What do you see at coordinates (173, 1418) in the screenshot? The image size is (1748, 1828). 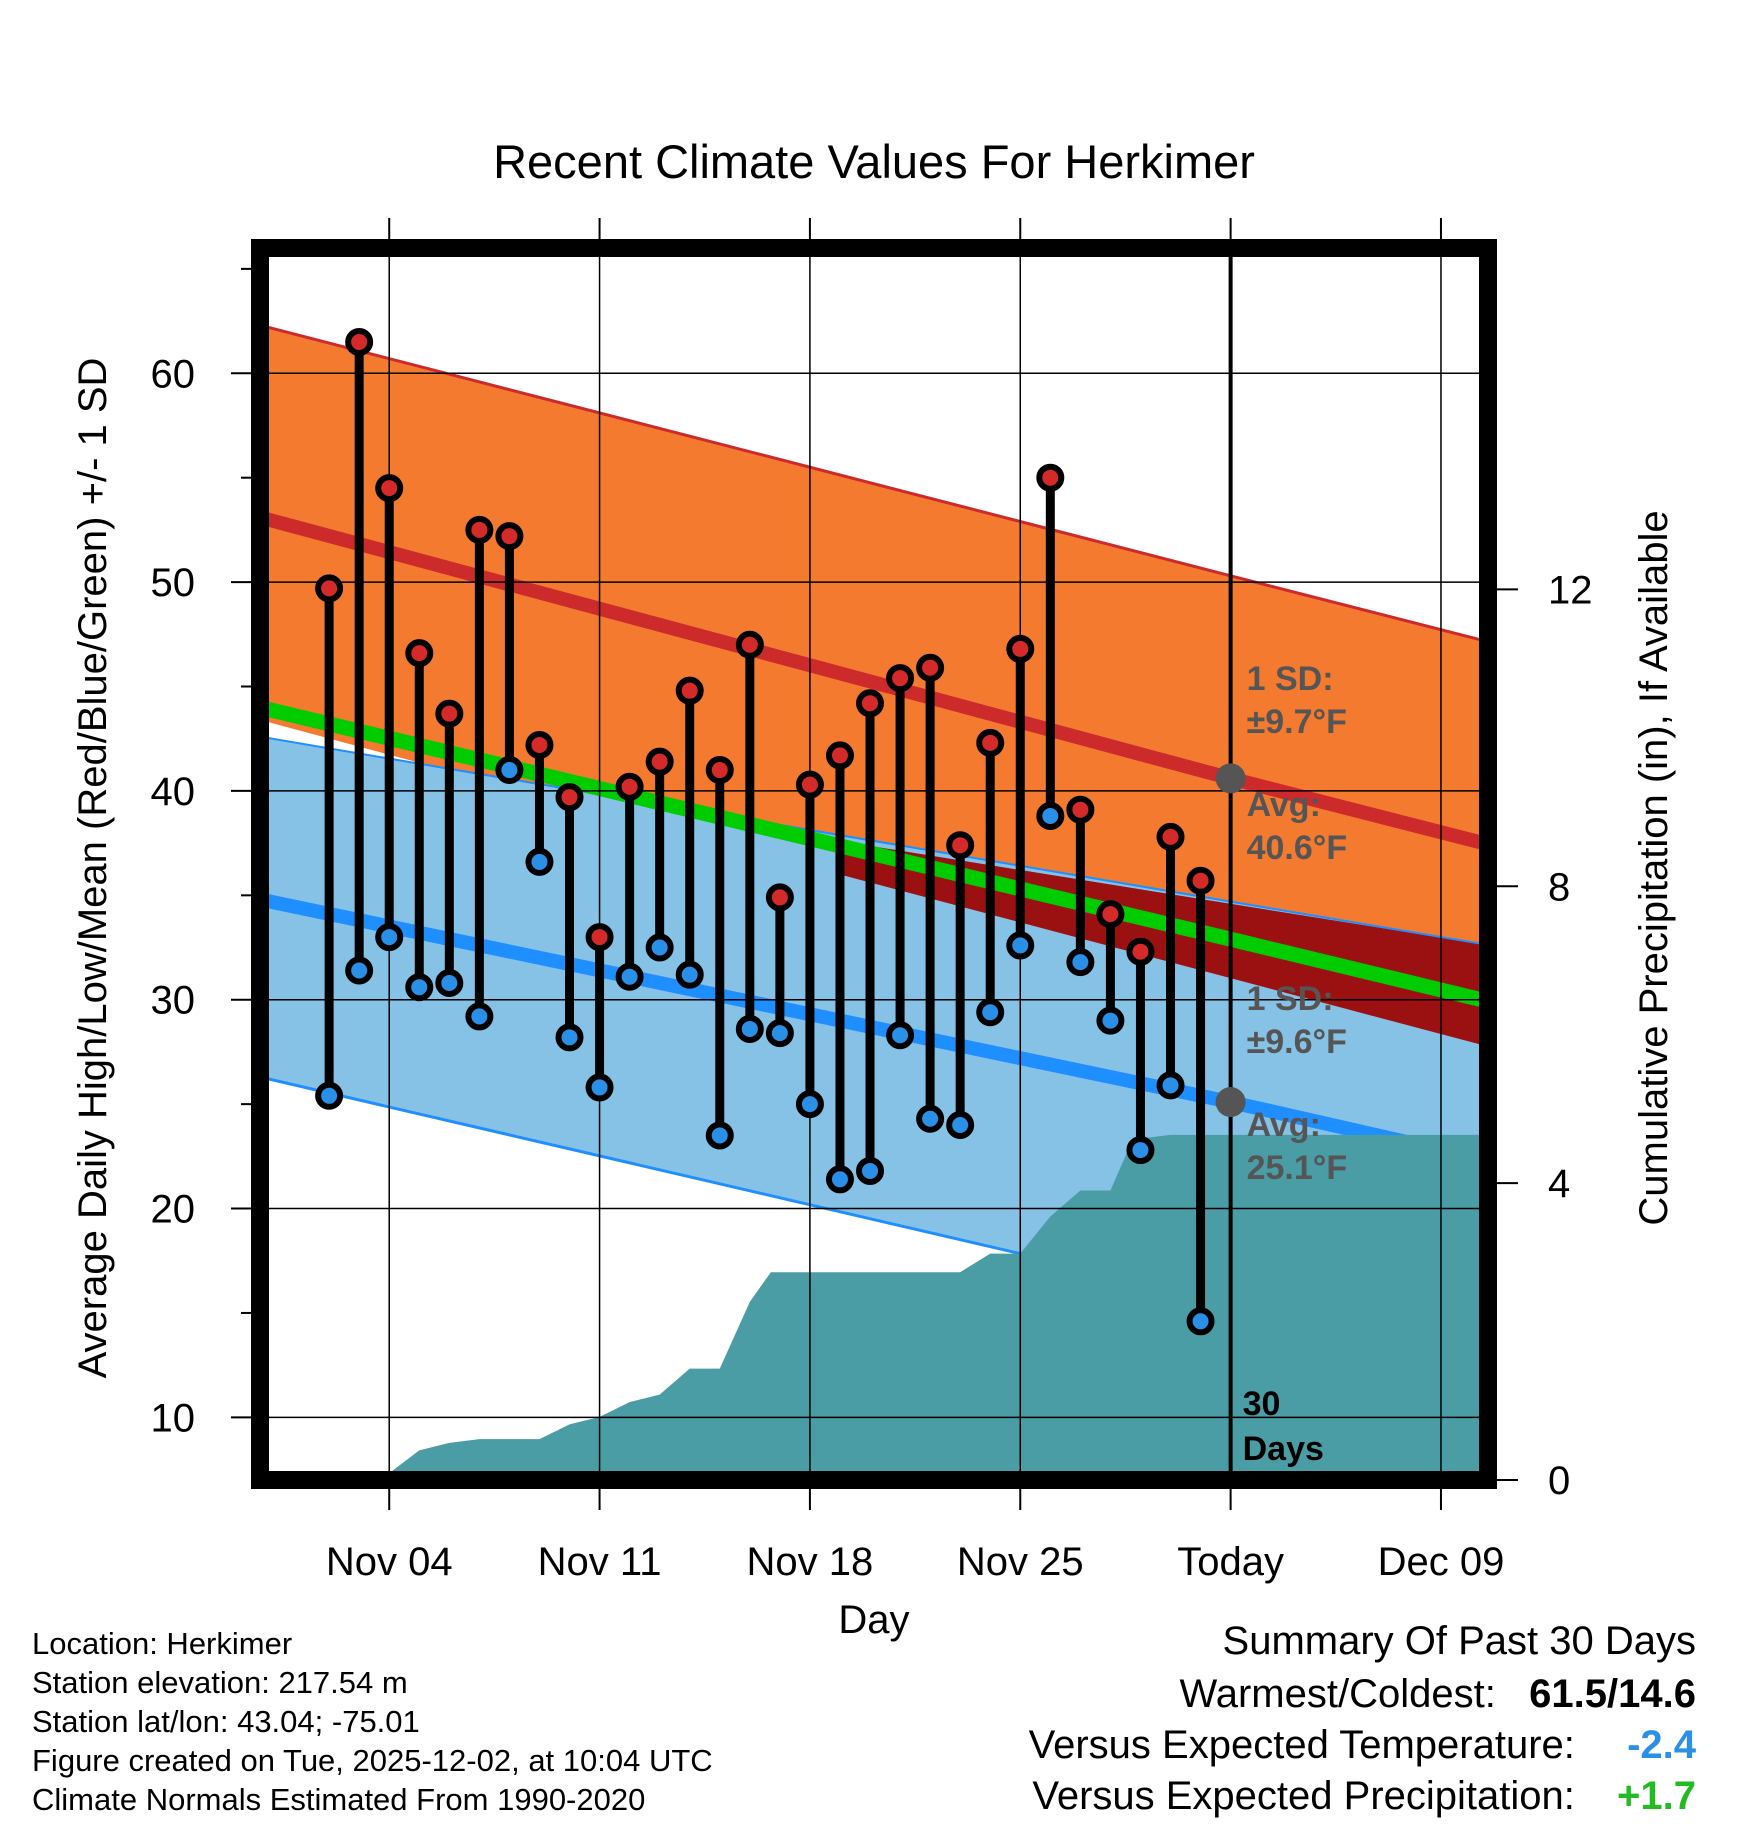 I see `y-tick-label: 10` at bounding box center [173, 1418].